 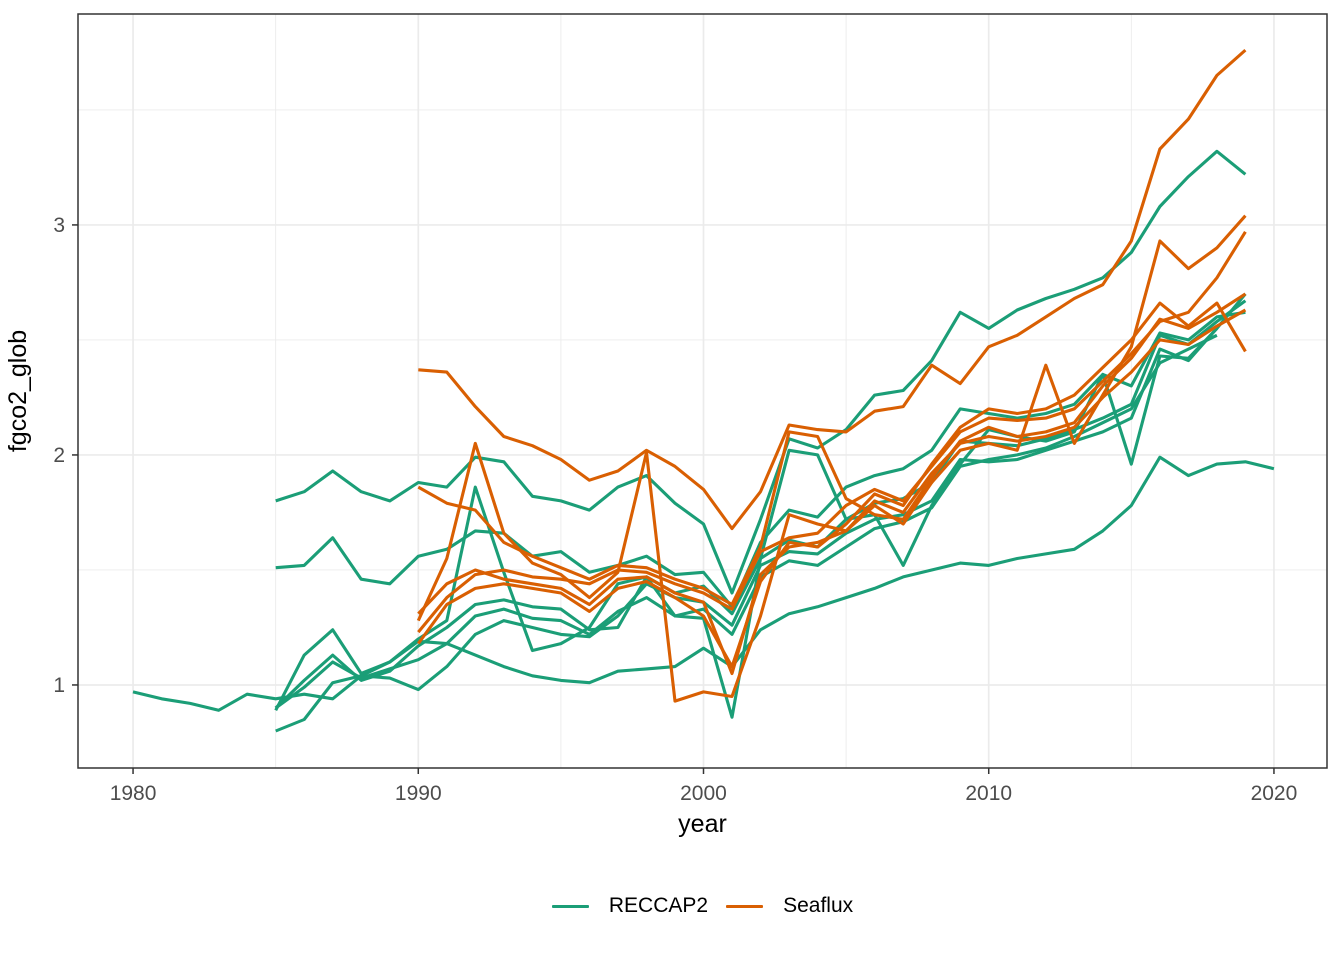 What do you see at coordinates (570, 906) in the screenshot?
I see `legend-key-reccap2-line` at bounding box center [570, 906].